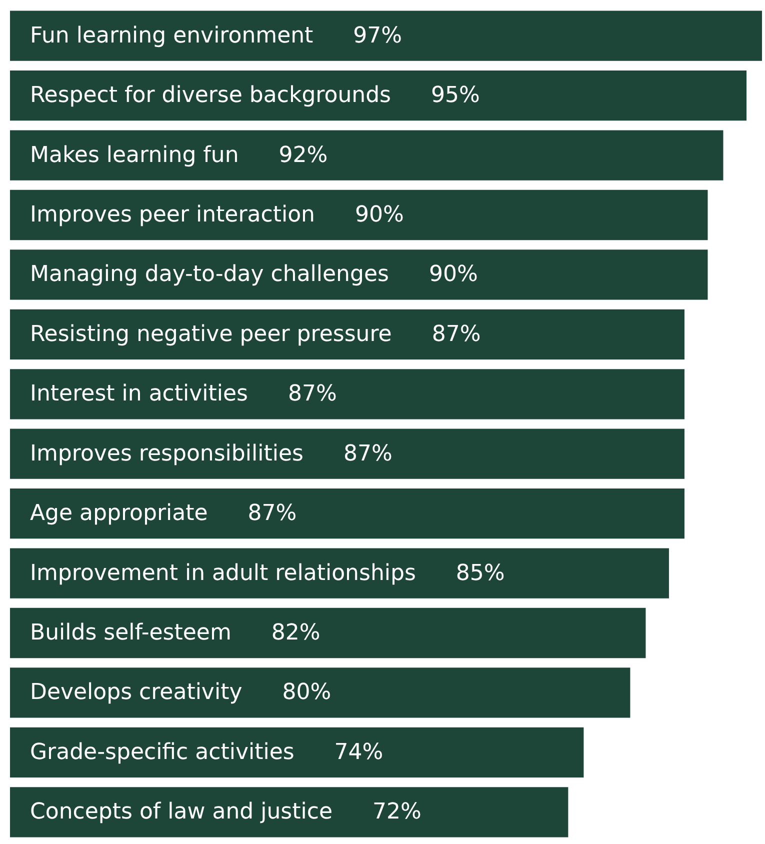 The image size is (765, 844). What do you see at coordinates (480, 573) in the screenshot?
I see `data-label: 85%` at bounding box center [480, 573].